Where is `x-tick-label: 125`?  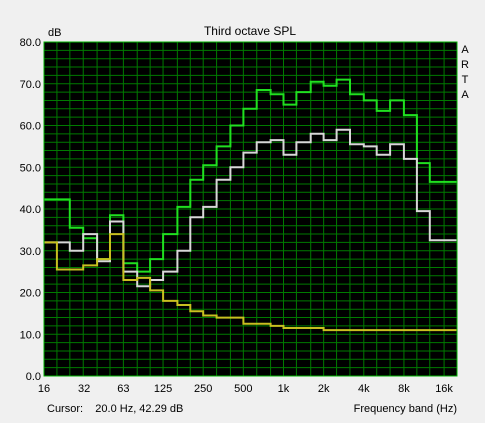 x-tick-label: 125 is located at coordinates (163, 389).